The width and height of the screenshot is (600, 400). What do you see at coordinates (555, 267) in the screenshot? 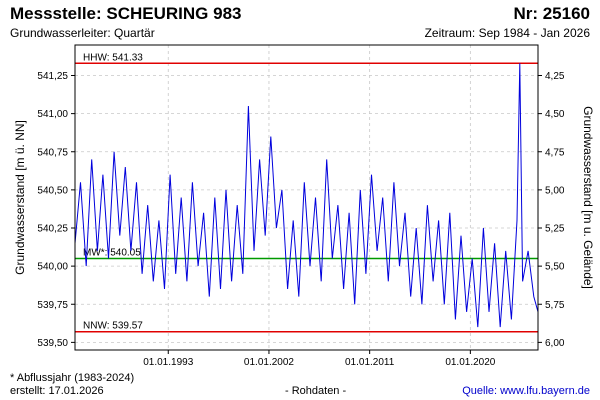
I see `y-tick-label-right: 5,50` at bounding box center [555, 267].